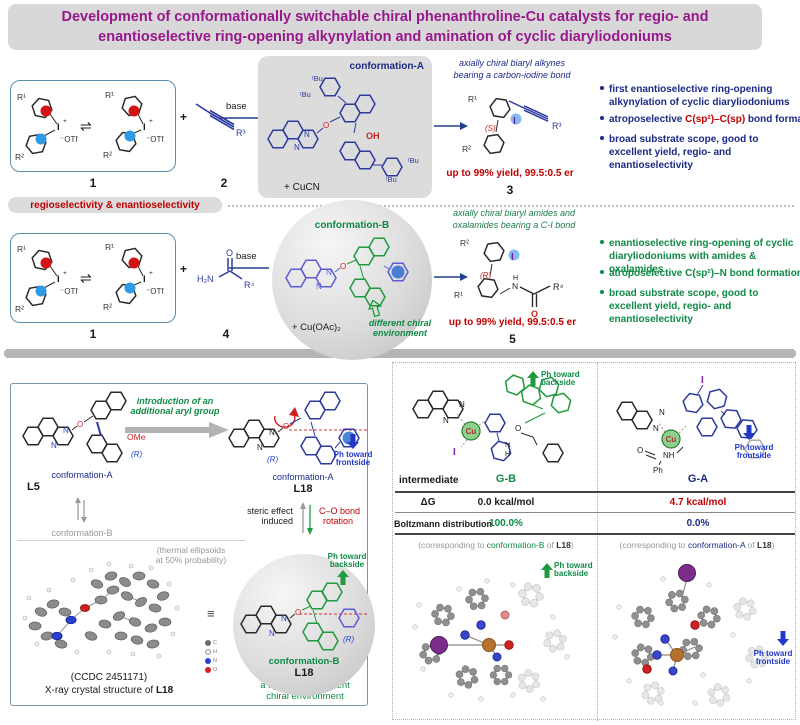 Image resolution: width=800 pixels, height=725 pixels. What do you see at coordinates (109, 677) in the screenshot?
I see `ccdc-label: (CCDC 2451171)` at bounding box center [109, 677].